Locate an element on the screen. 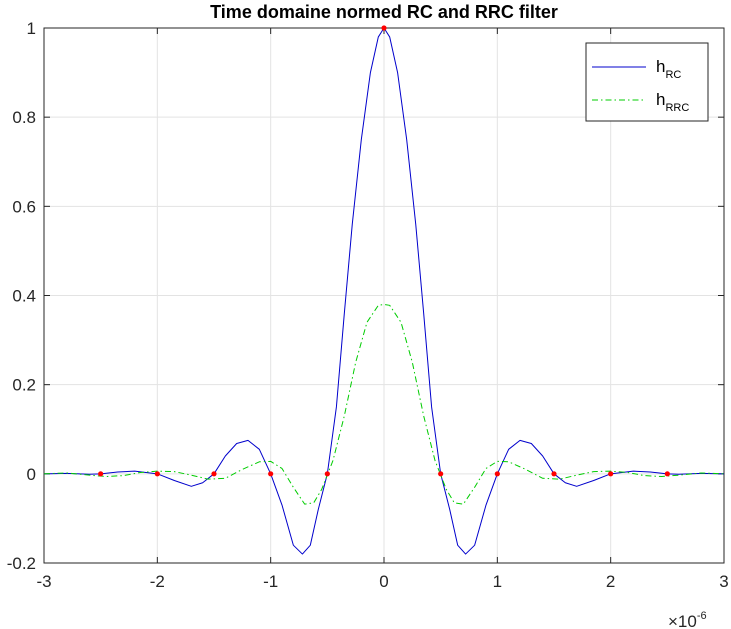 This screenshot has width=731, height=629. chart-title: Time domaine normed RC and RRC filter is located at coordinates (384, 12).